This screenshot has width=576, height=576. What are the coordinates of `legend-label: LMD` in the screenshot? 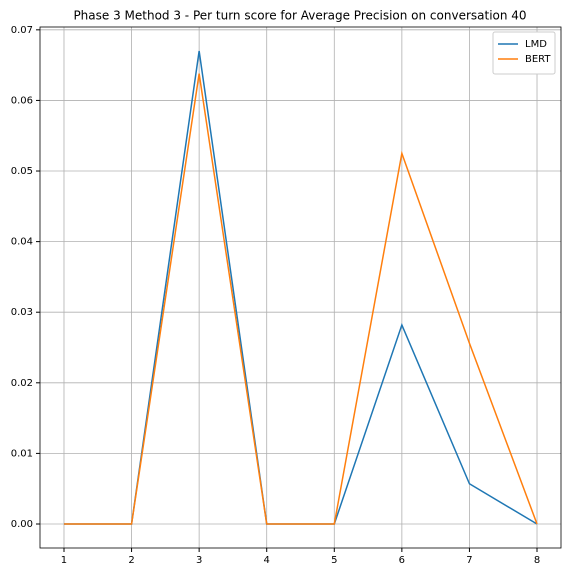 It's located at (536, 44).